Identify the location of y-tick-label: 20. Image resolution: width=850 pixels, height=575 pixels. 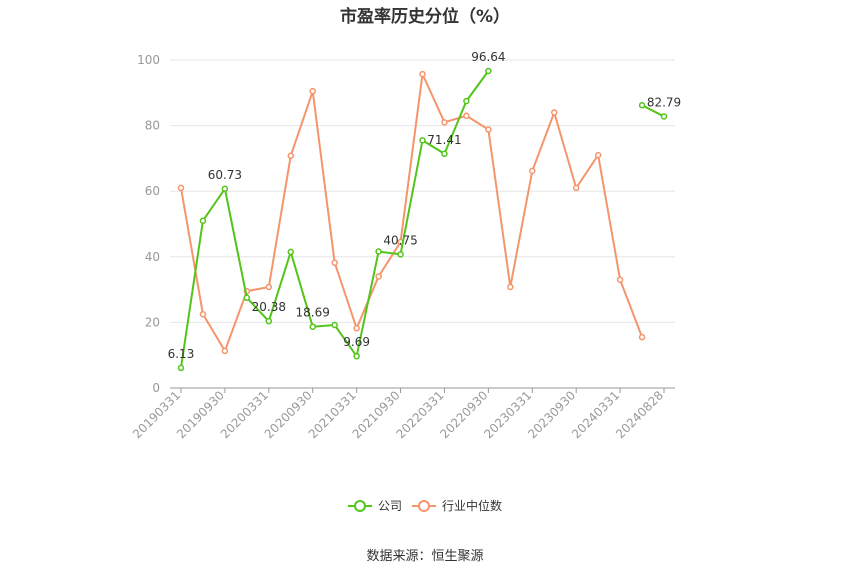
(152, 322).